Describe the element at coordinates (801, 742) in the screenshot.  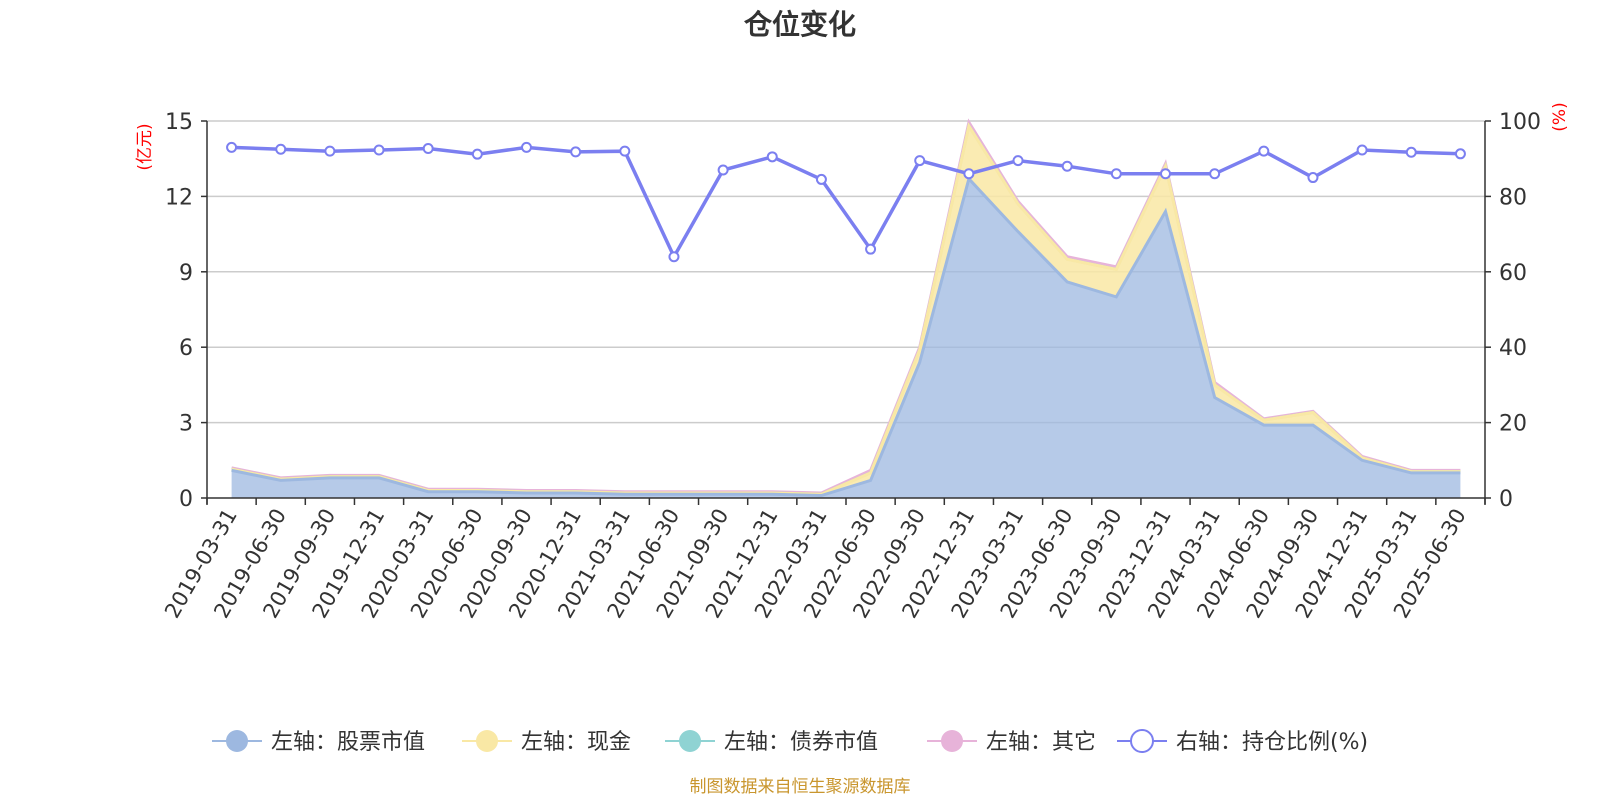
I see `legend-label-bond: 左轴：债券市值` at that location.